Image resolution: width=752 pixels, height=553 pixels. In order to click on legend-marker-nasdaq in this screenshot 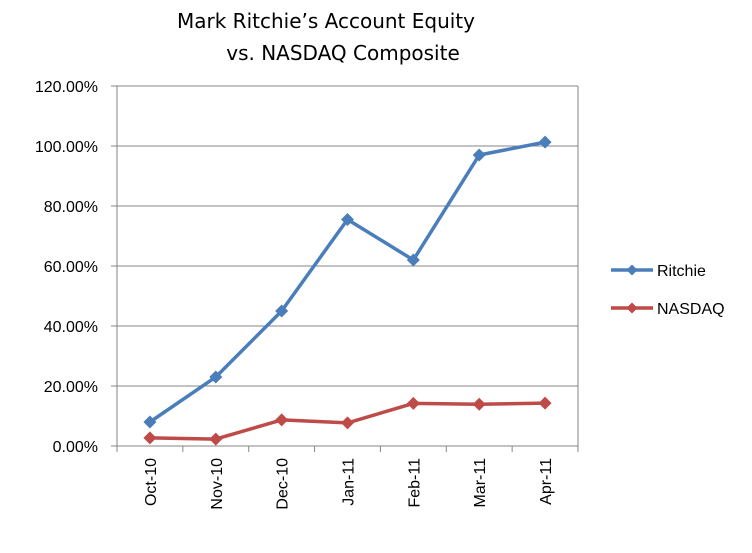, I will do `click(632, 308)`.